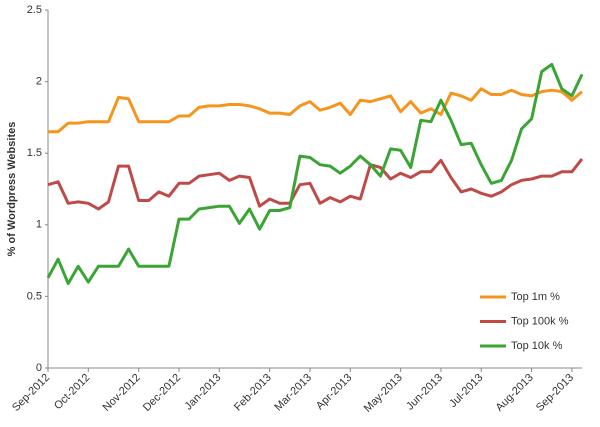  What do you see at coordinates (334, 392) in the screenshot?
I see `x-tick-label: Apr-2013` at bounding box center [334, 392].